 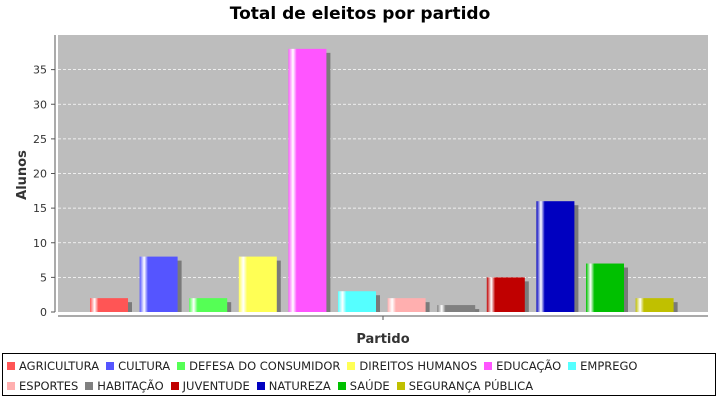 What do you see at coordinates (299, 386) in the screenshot?
I see `legend-label: NATUREZA` at bounding box center [299, 386].